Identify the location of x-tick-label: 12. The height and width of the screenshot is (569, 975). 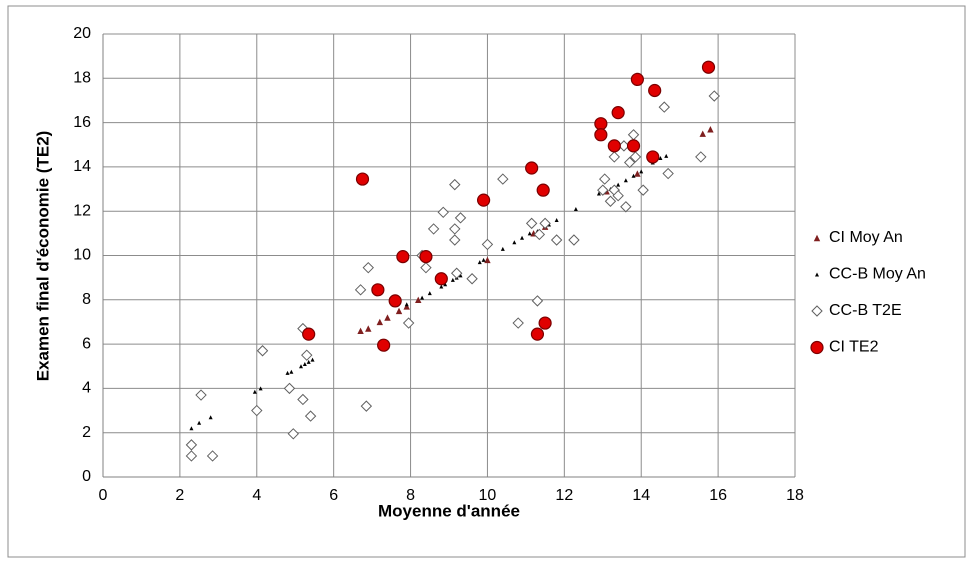
(564, 495).